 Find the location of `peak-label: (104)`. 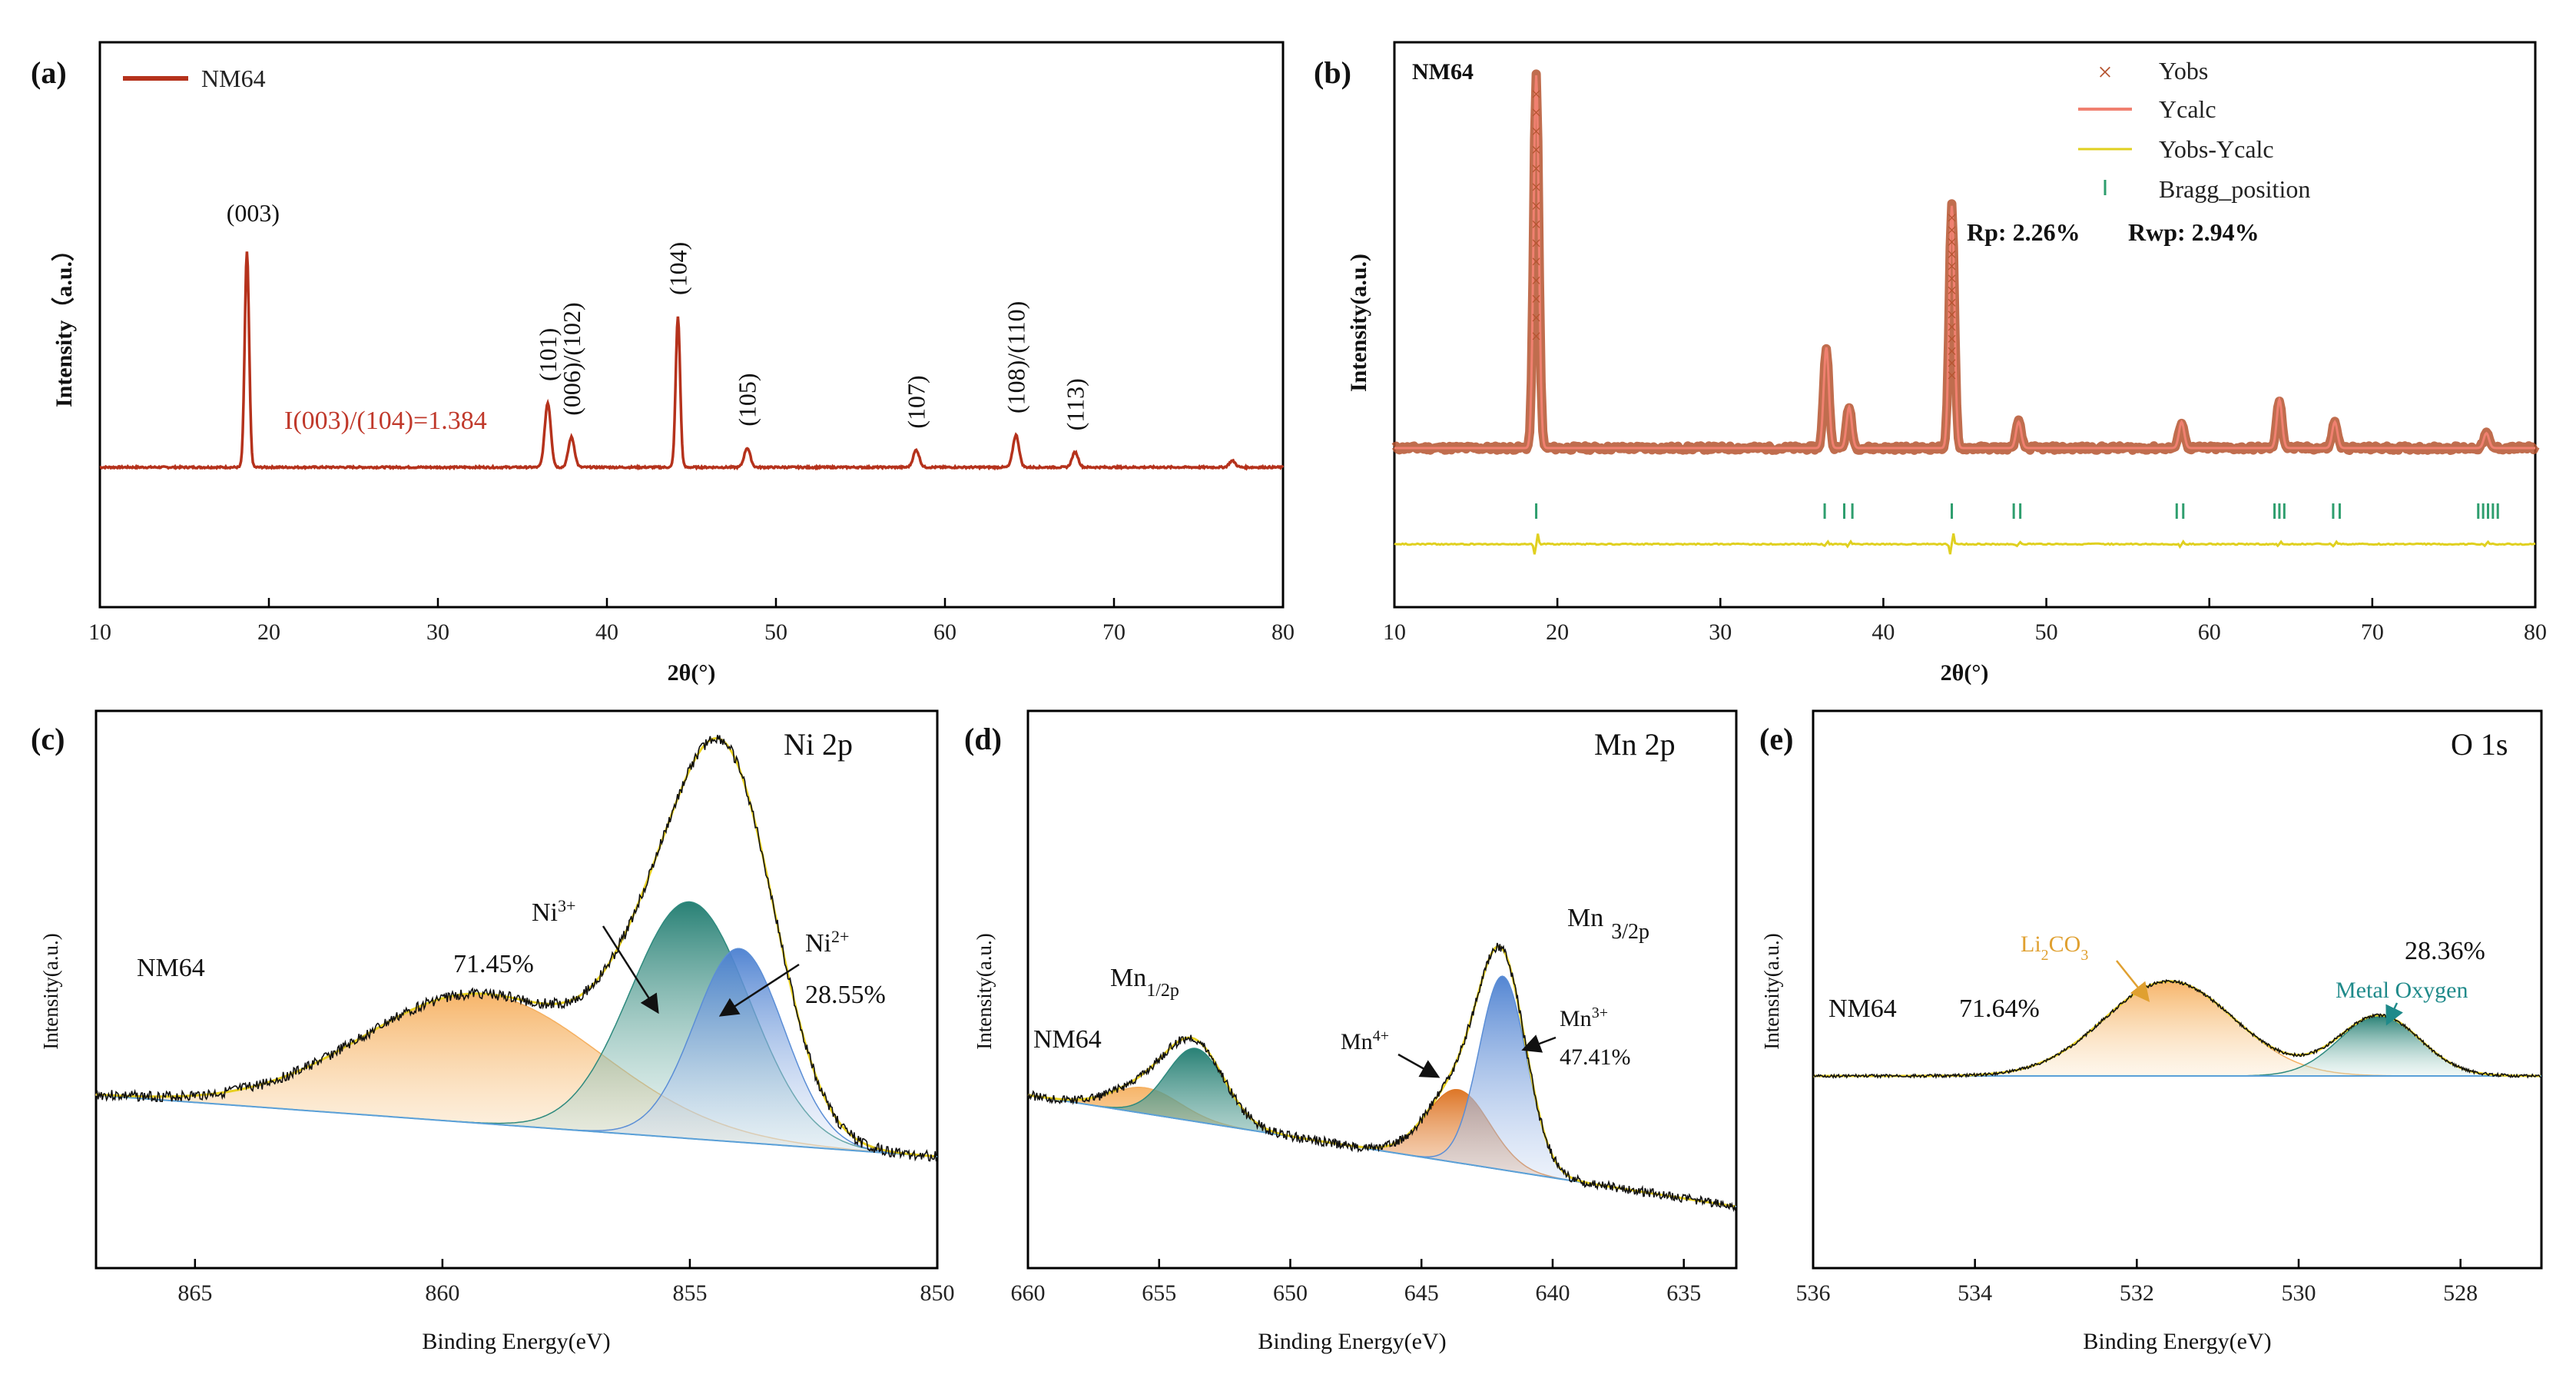

peak-label: (104) is located at coordinates (677, 268).